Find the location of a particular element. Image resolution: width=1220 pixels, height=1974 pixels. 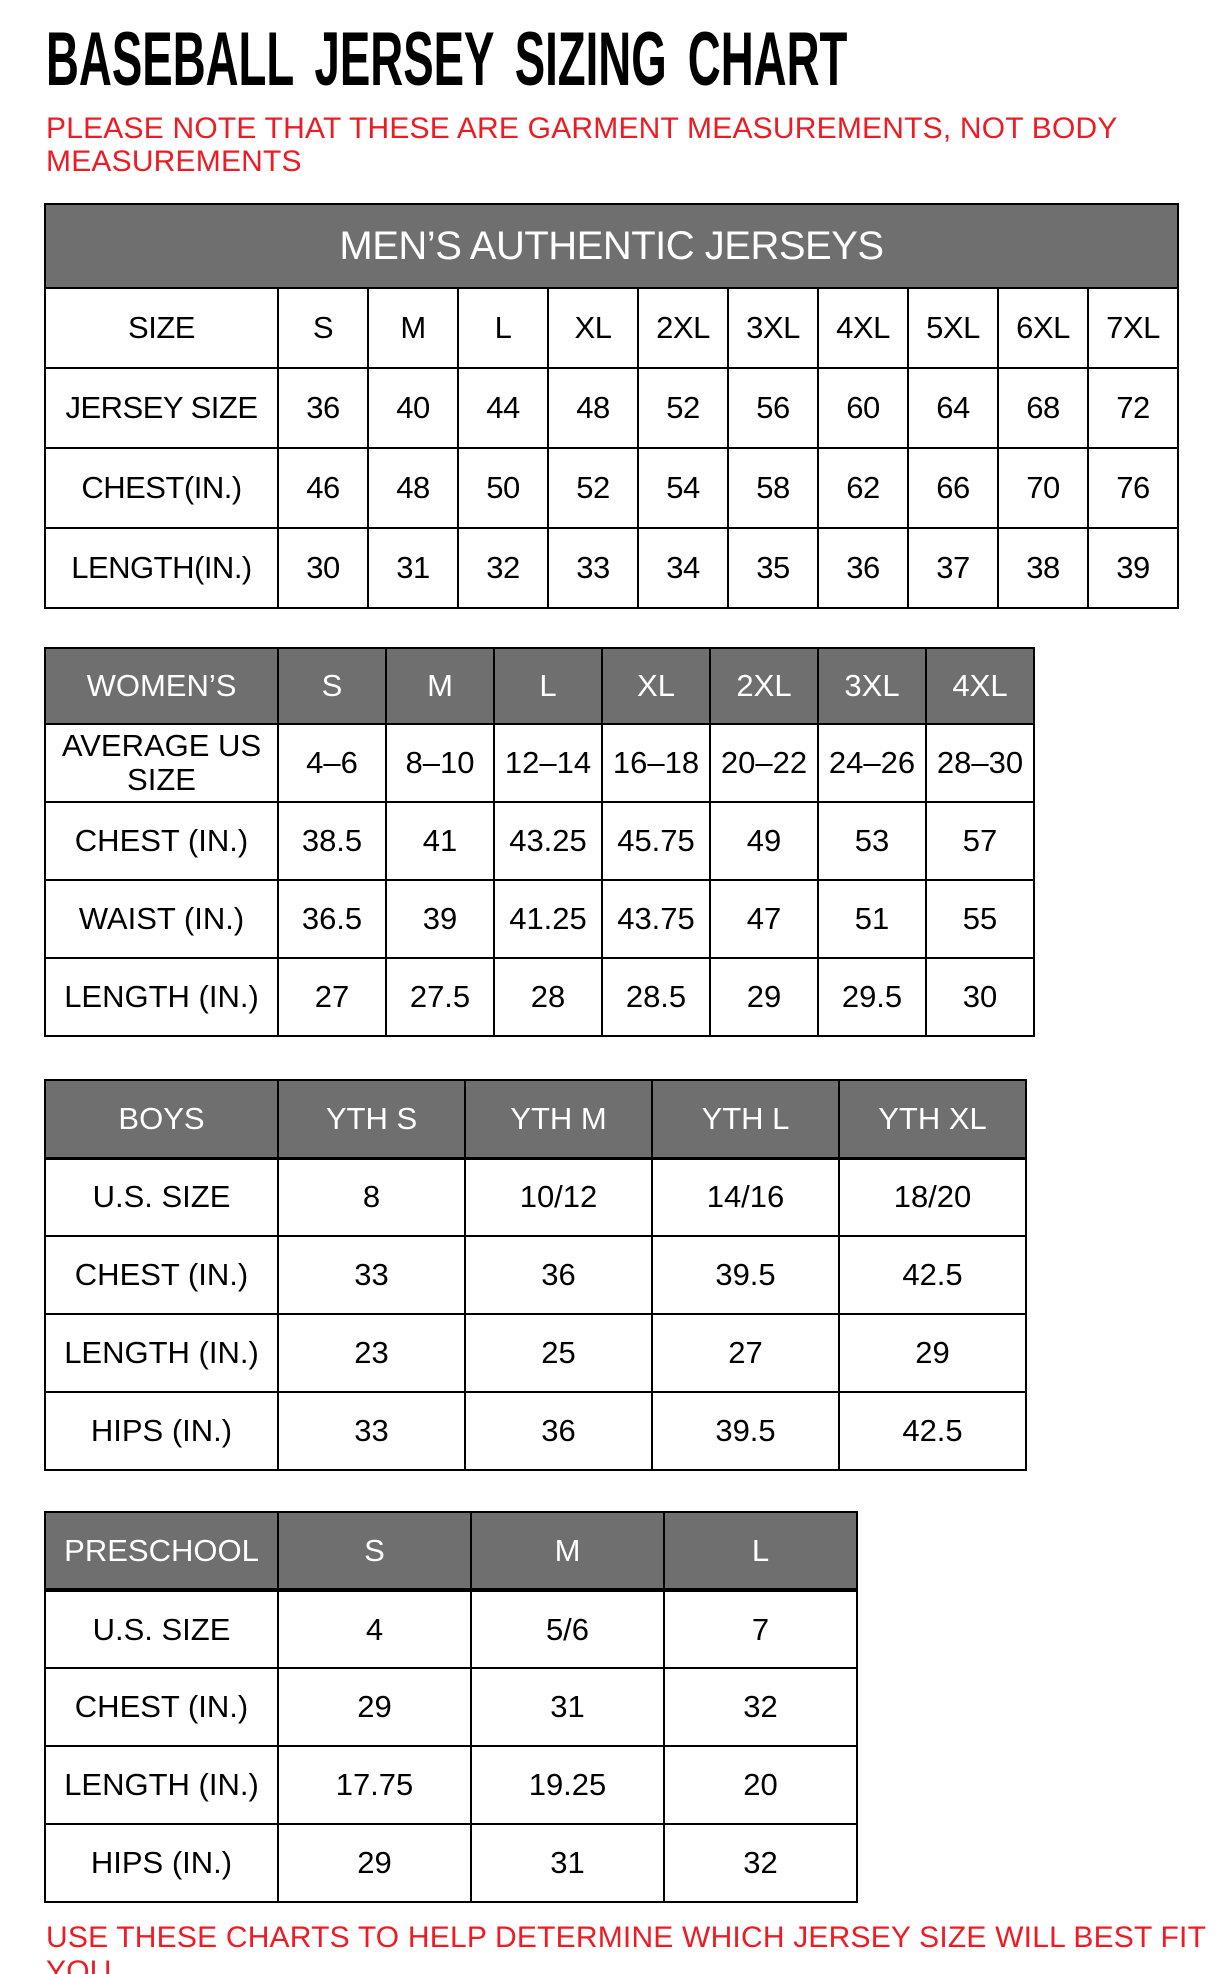

preschool-column-header: M is located at coordinates (567, 1551).